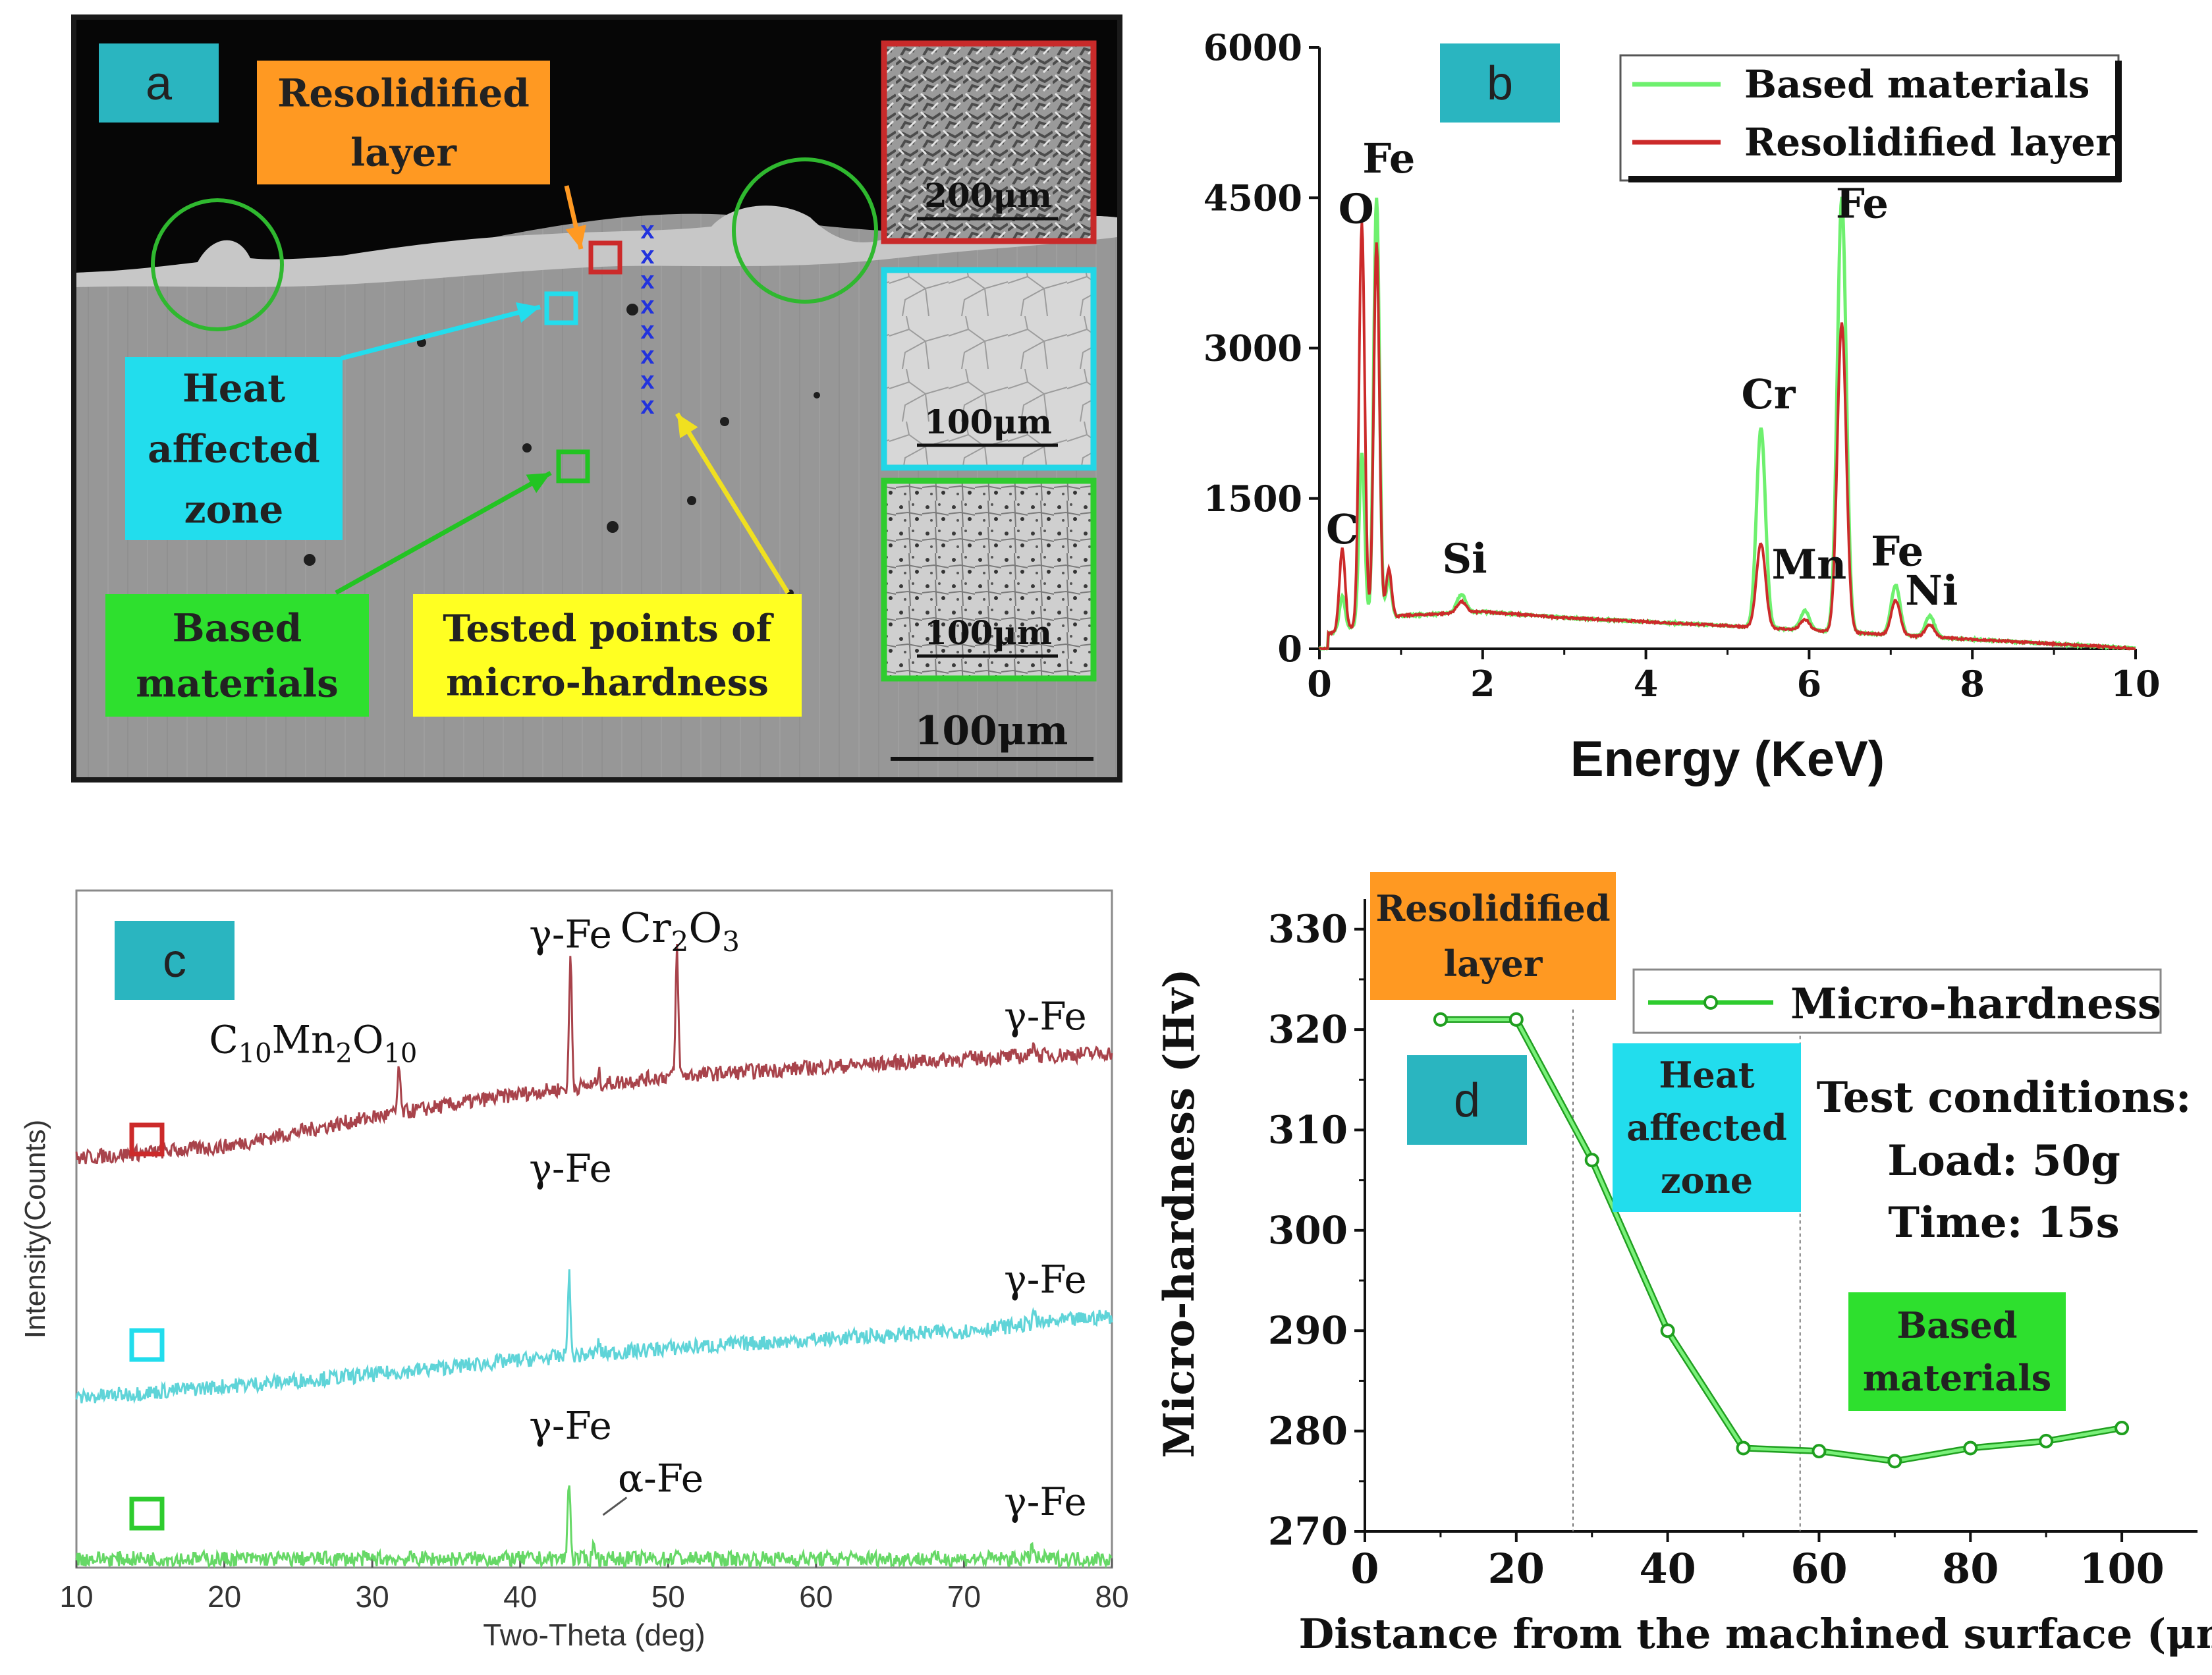 The width and height of the screenshot is (2212, 1675). What do you see at coordinates (2135, 684) in the screenshot?
I see `tick-label-x-b: 10` at bounding box center [2135, 684].